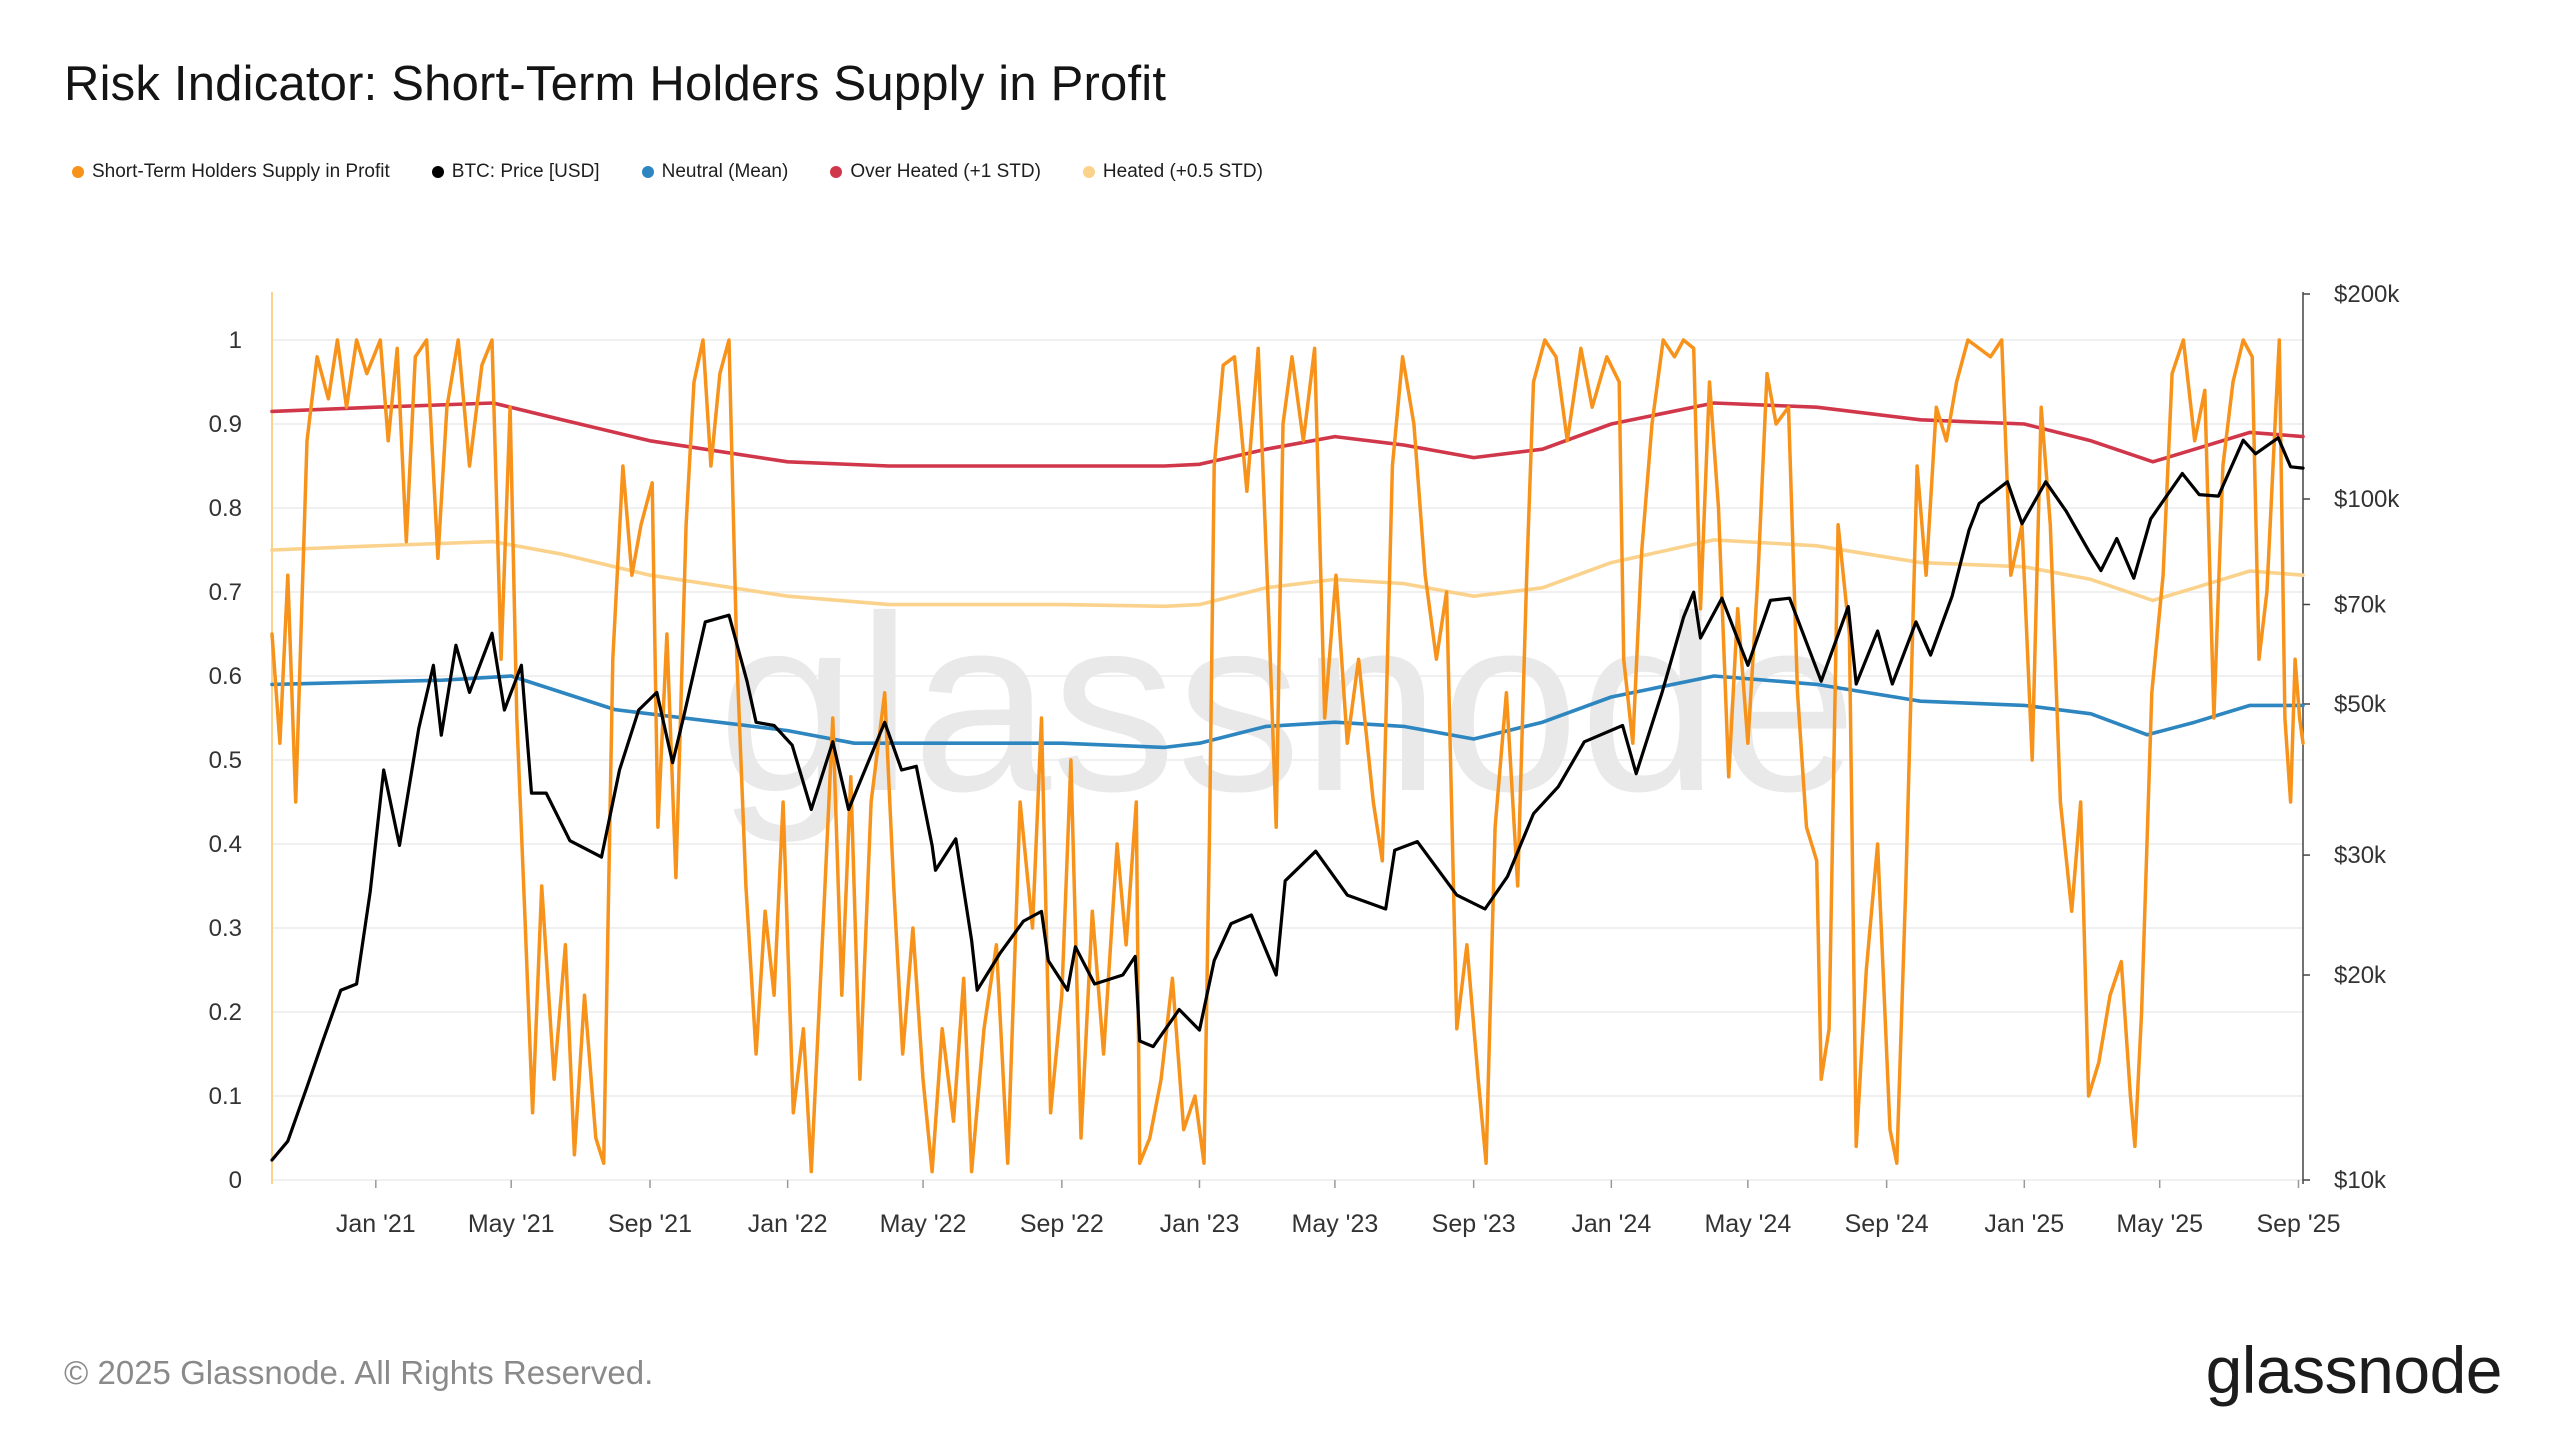  I want to click on x-tick-label: Jan '23, so click(1200, 1224).